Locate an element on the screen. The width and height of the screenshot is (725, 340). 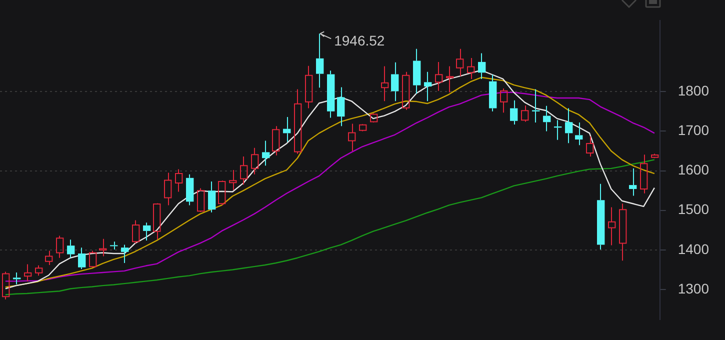
annotation: 1946.52 is located at coordinates (359, 40).